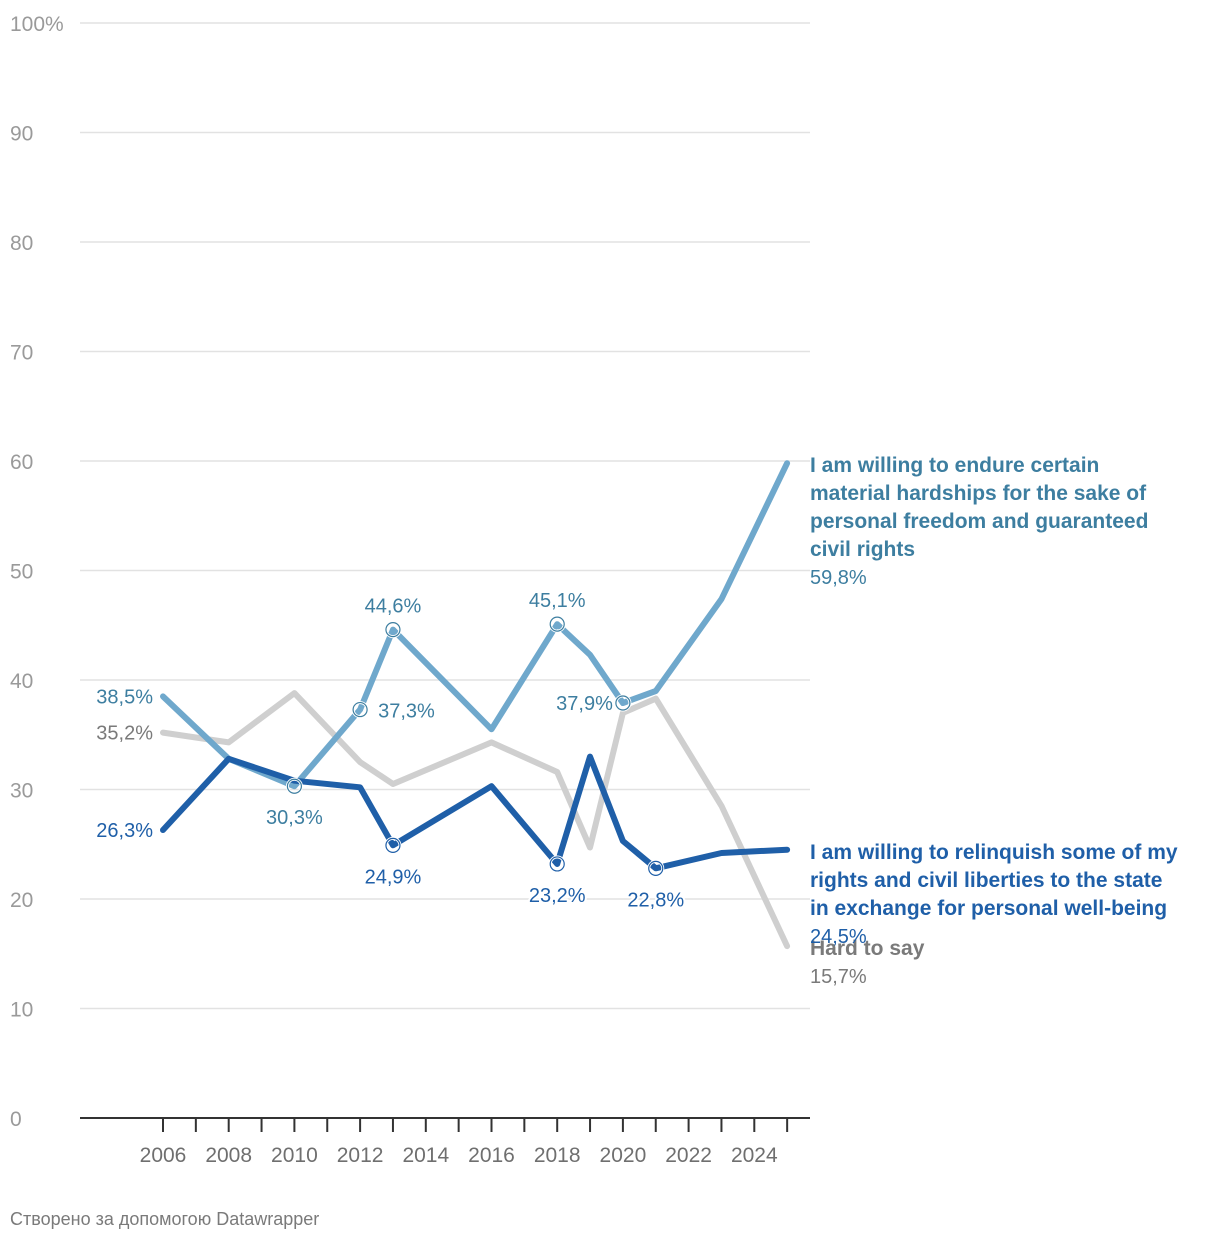 Image resolution: width=1220 pixels, height=1246 pixels. Describe the element at coordinates (655, 900) in the screenshot. I see `data-label-relinquish: 22,8%` at that location.